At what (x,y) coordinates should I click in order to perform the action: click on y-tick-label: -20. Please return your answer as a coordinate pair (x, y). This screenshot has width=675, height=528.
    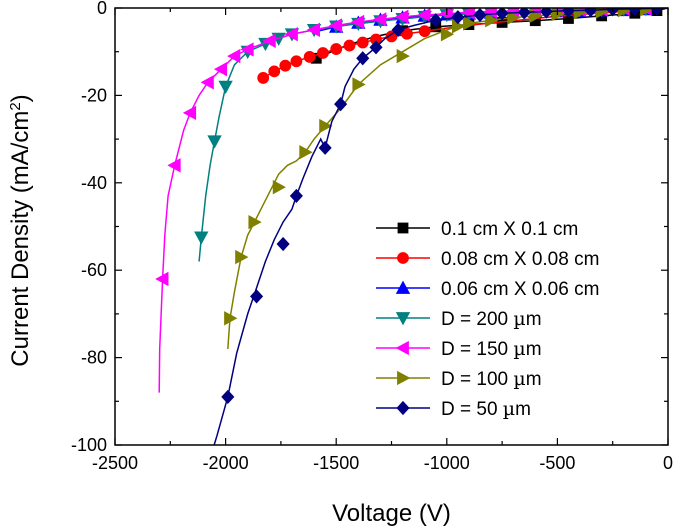
    Looking at the image, I should click on (94, 95).